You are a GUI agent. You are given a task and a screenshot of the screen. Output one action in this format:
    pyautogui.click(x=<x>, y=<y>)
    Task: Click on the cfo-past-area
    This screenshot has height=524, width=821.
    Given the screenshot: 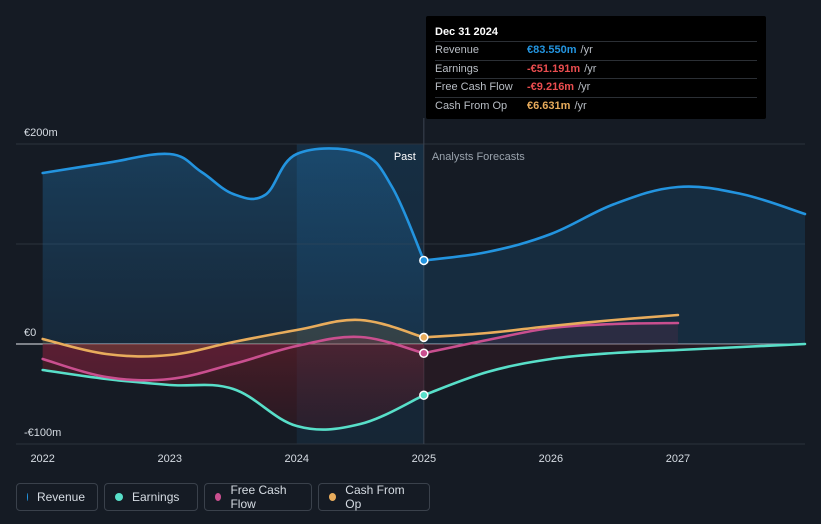 What is the action you would take?
    pyautogui.click(x=233, y=338)
    